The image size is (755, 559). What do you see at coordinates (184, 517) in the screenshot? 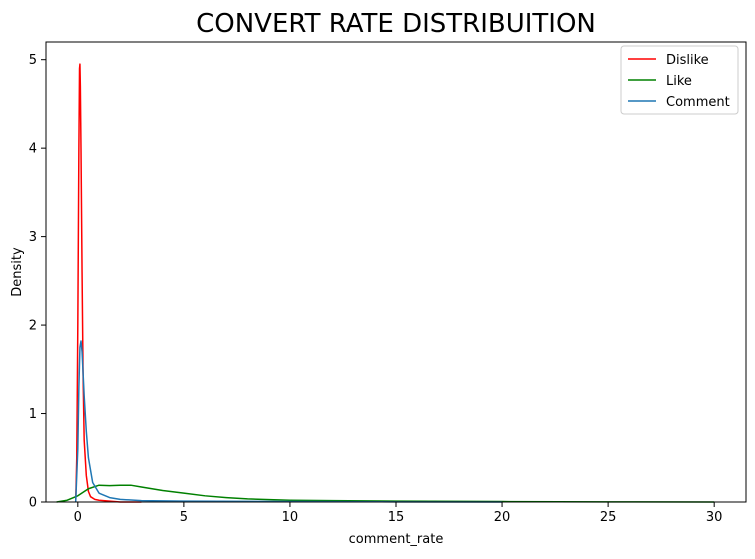
I see `x-tick-label: 5` at bounding box center [184, 517].